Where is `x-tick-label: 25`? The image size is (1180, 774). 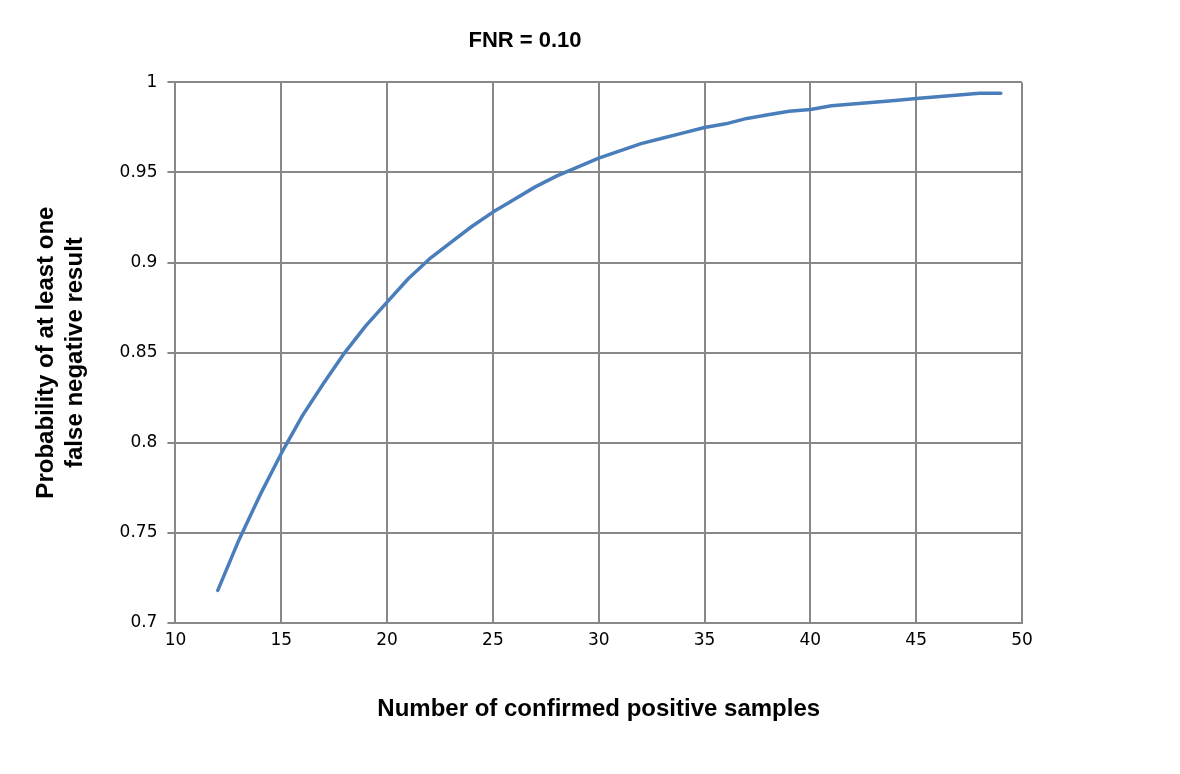
x-tick-label: 25 is located at coordinates (493, 639).